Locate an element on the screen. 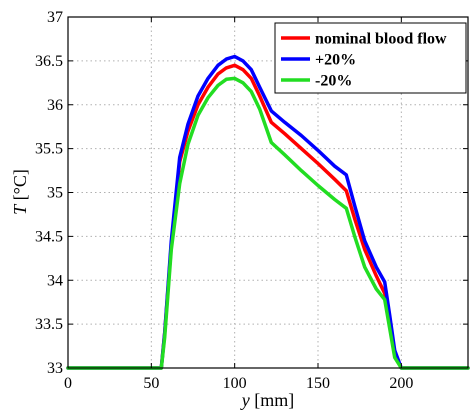 This screenshot has width=471, height=412. y-tick-label: 36.5 is located at coordinates (49, 61).